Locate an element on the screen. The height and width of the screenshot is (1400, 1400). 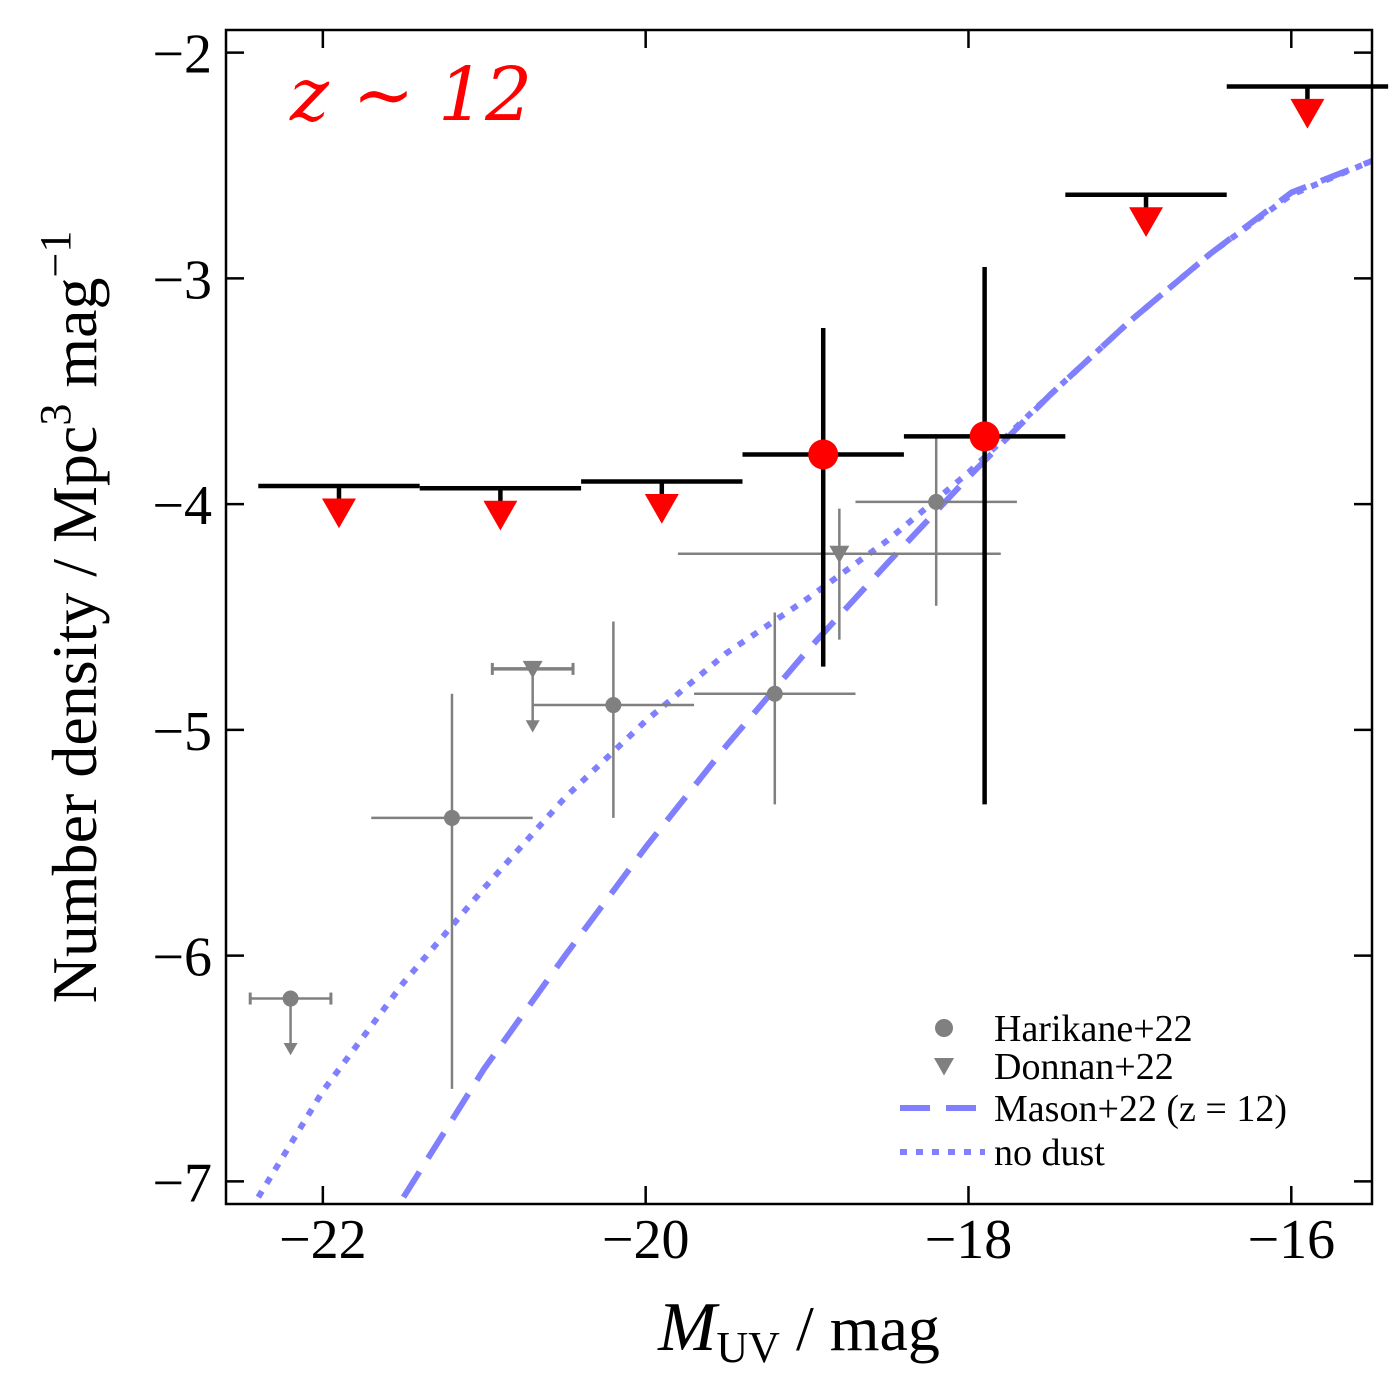
x-tick-label: −20 is located at coordinates (646, 1240).